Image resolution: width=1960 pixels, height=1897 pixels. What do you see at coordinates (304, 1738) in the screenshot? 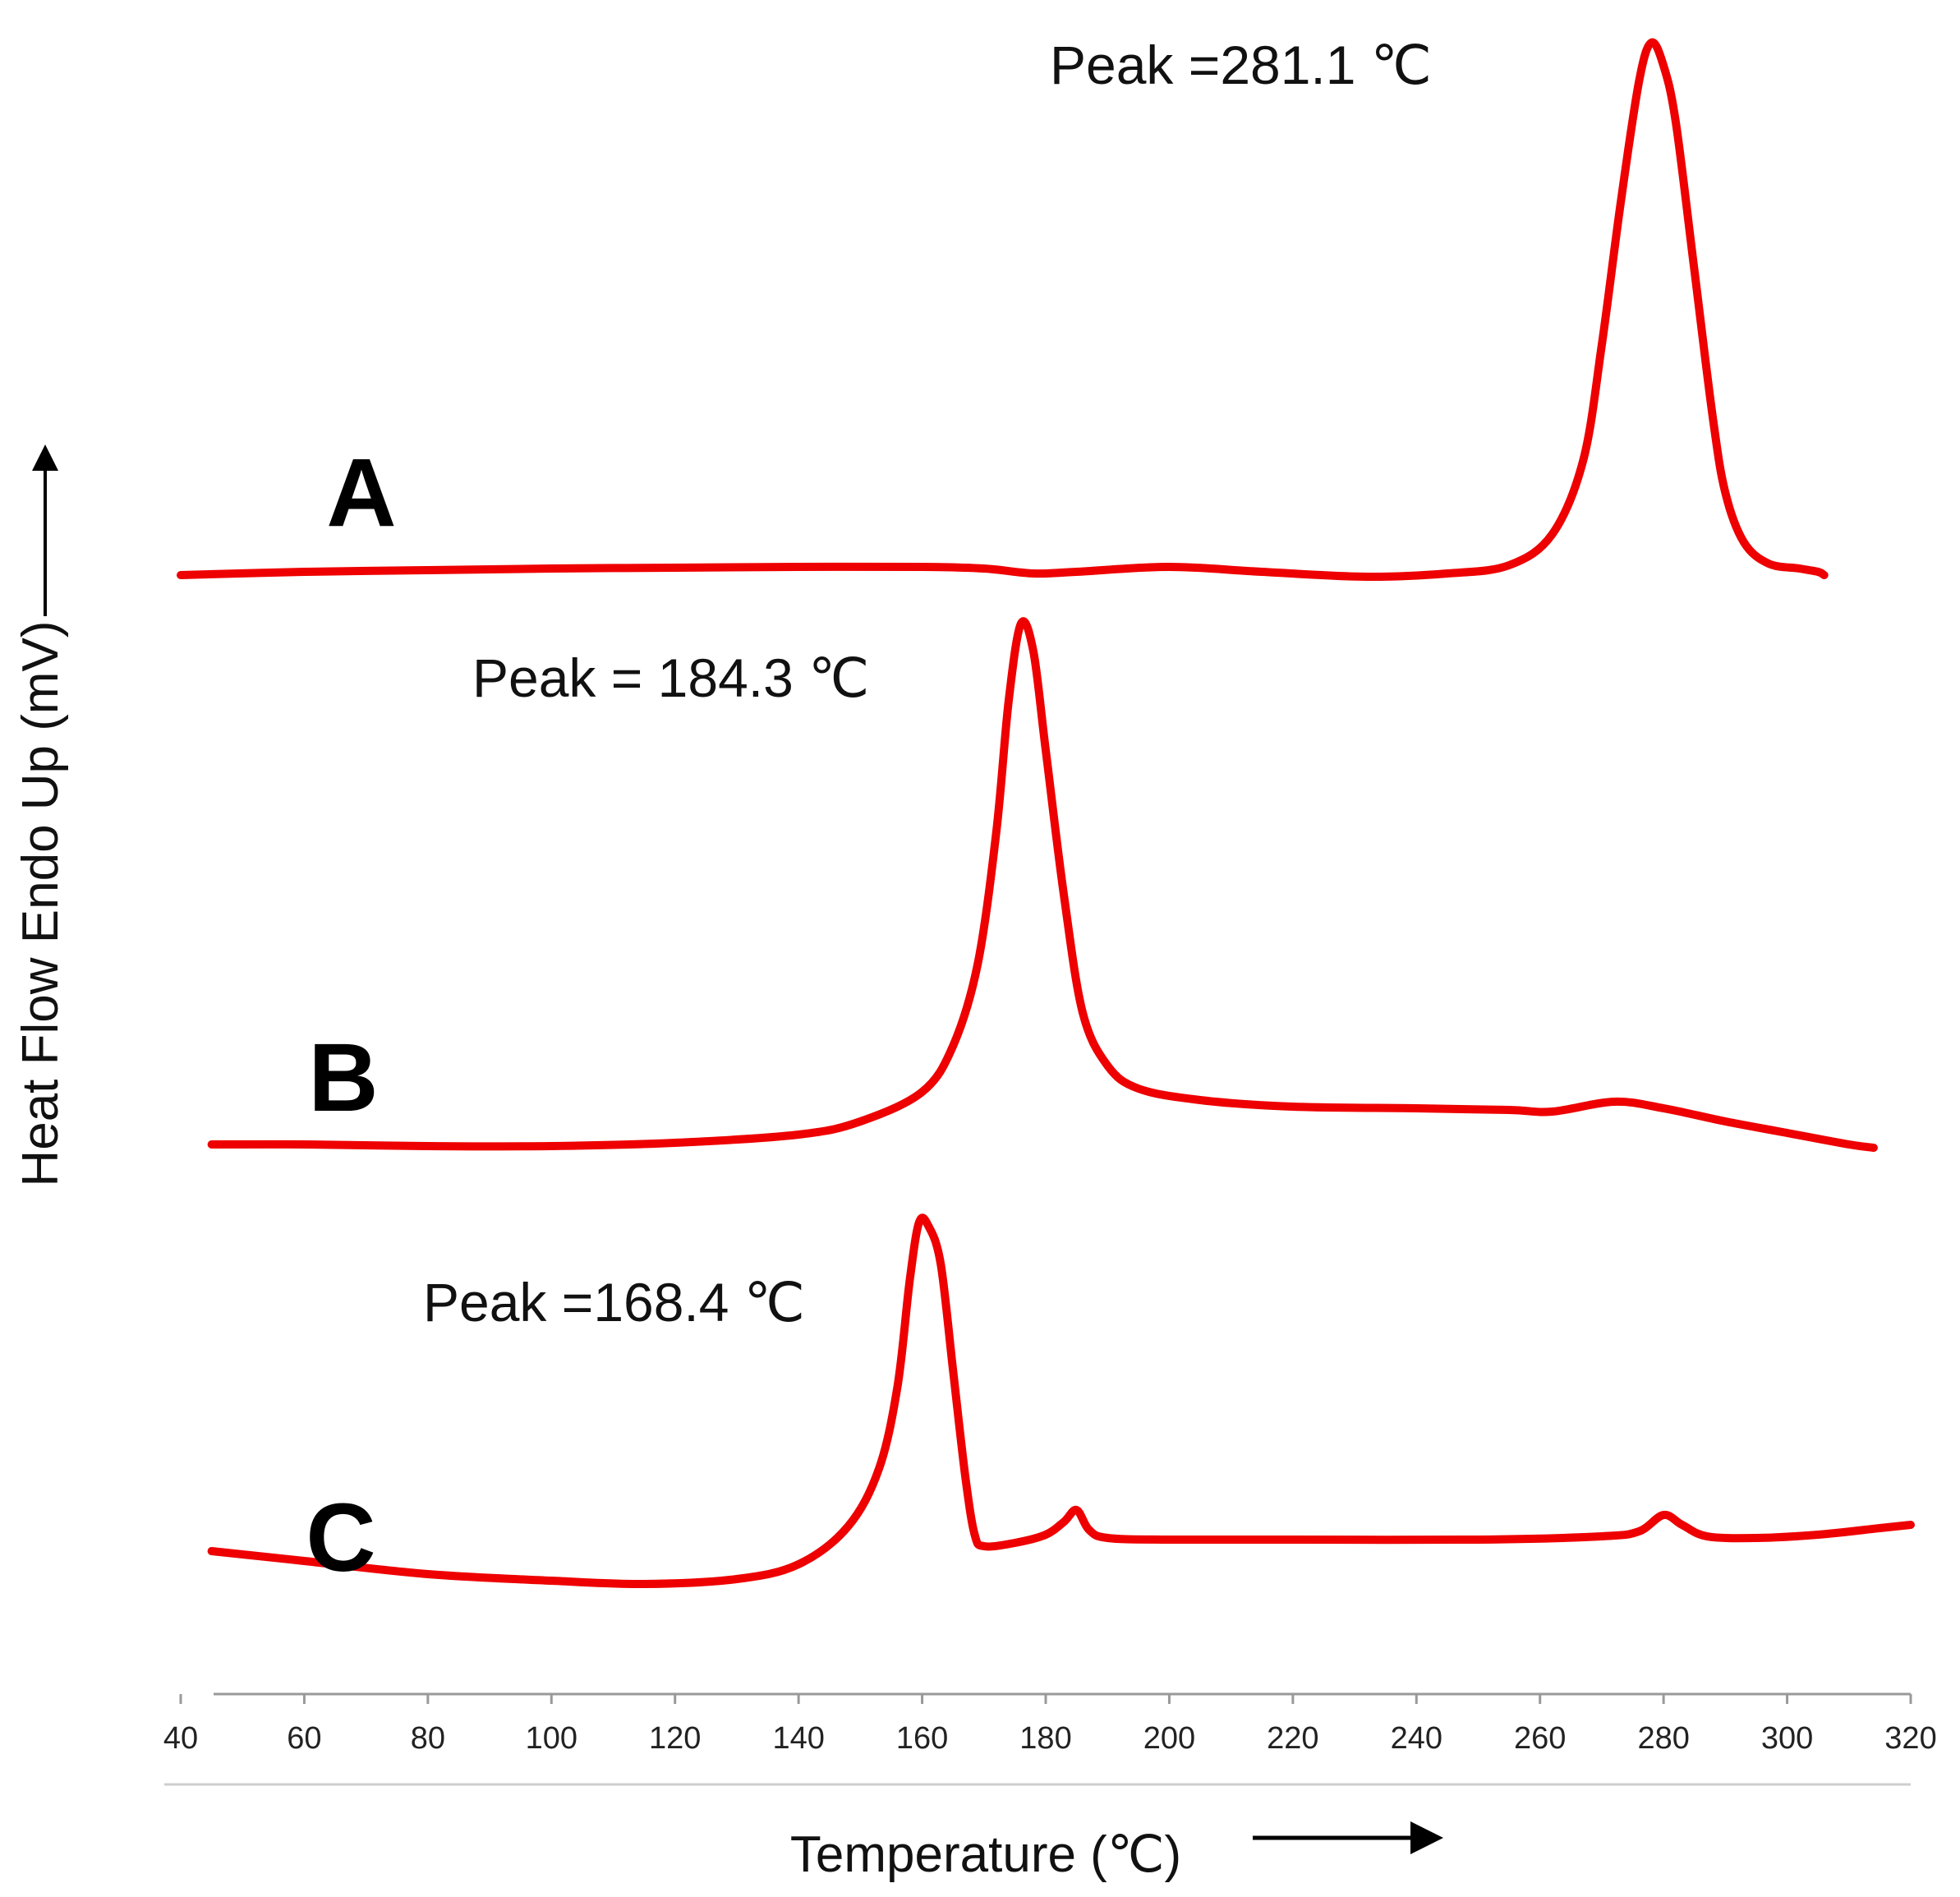
I see `x-tick-label: 60` at bounding box center [304, 1738].